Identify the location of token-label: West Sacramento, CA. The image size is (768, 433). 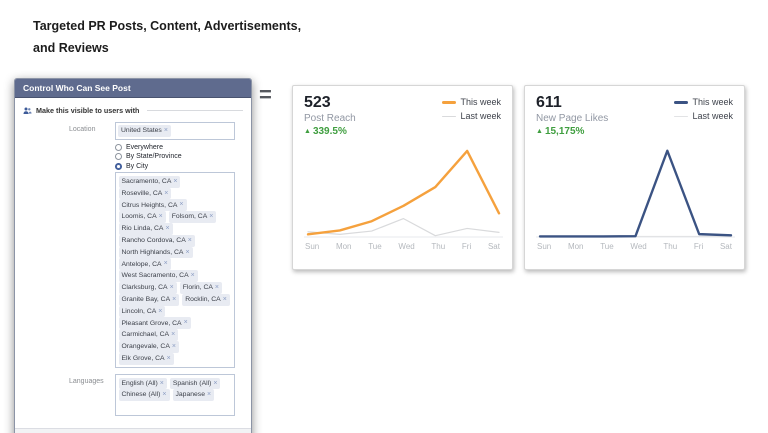
(155, 276).